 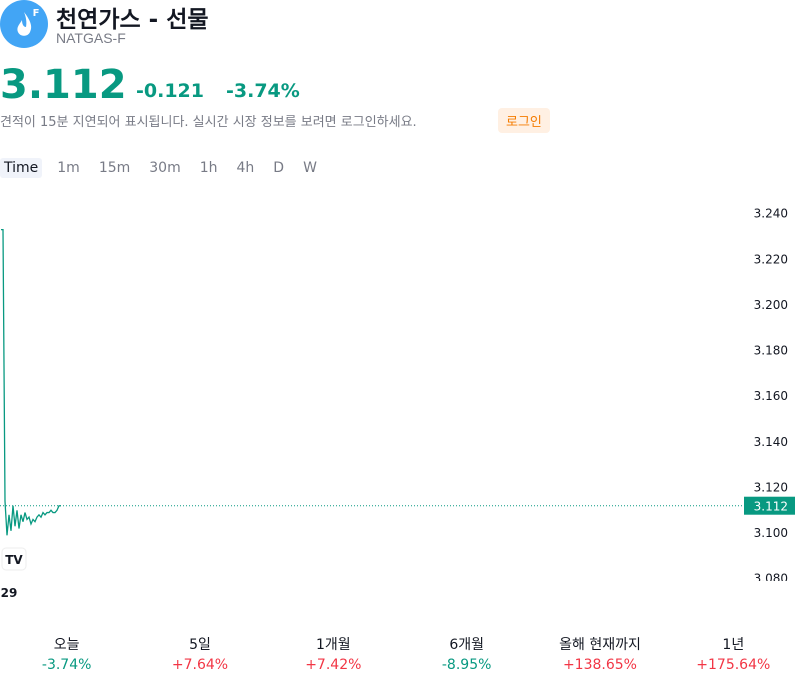 I want to click on change-percent: -3.74%, so click(x=263, y=91).